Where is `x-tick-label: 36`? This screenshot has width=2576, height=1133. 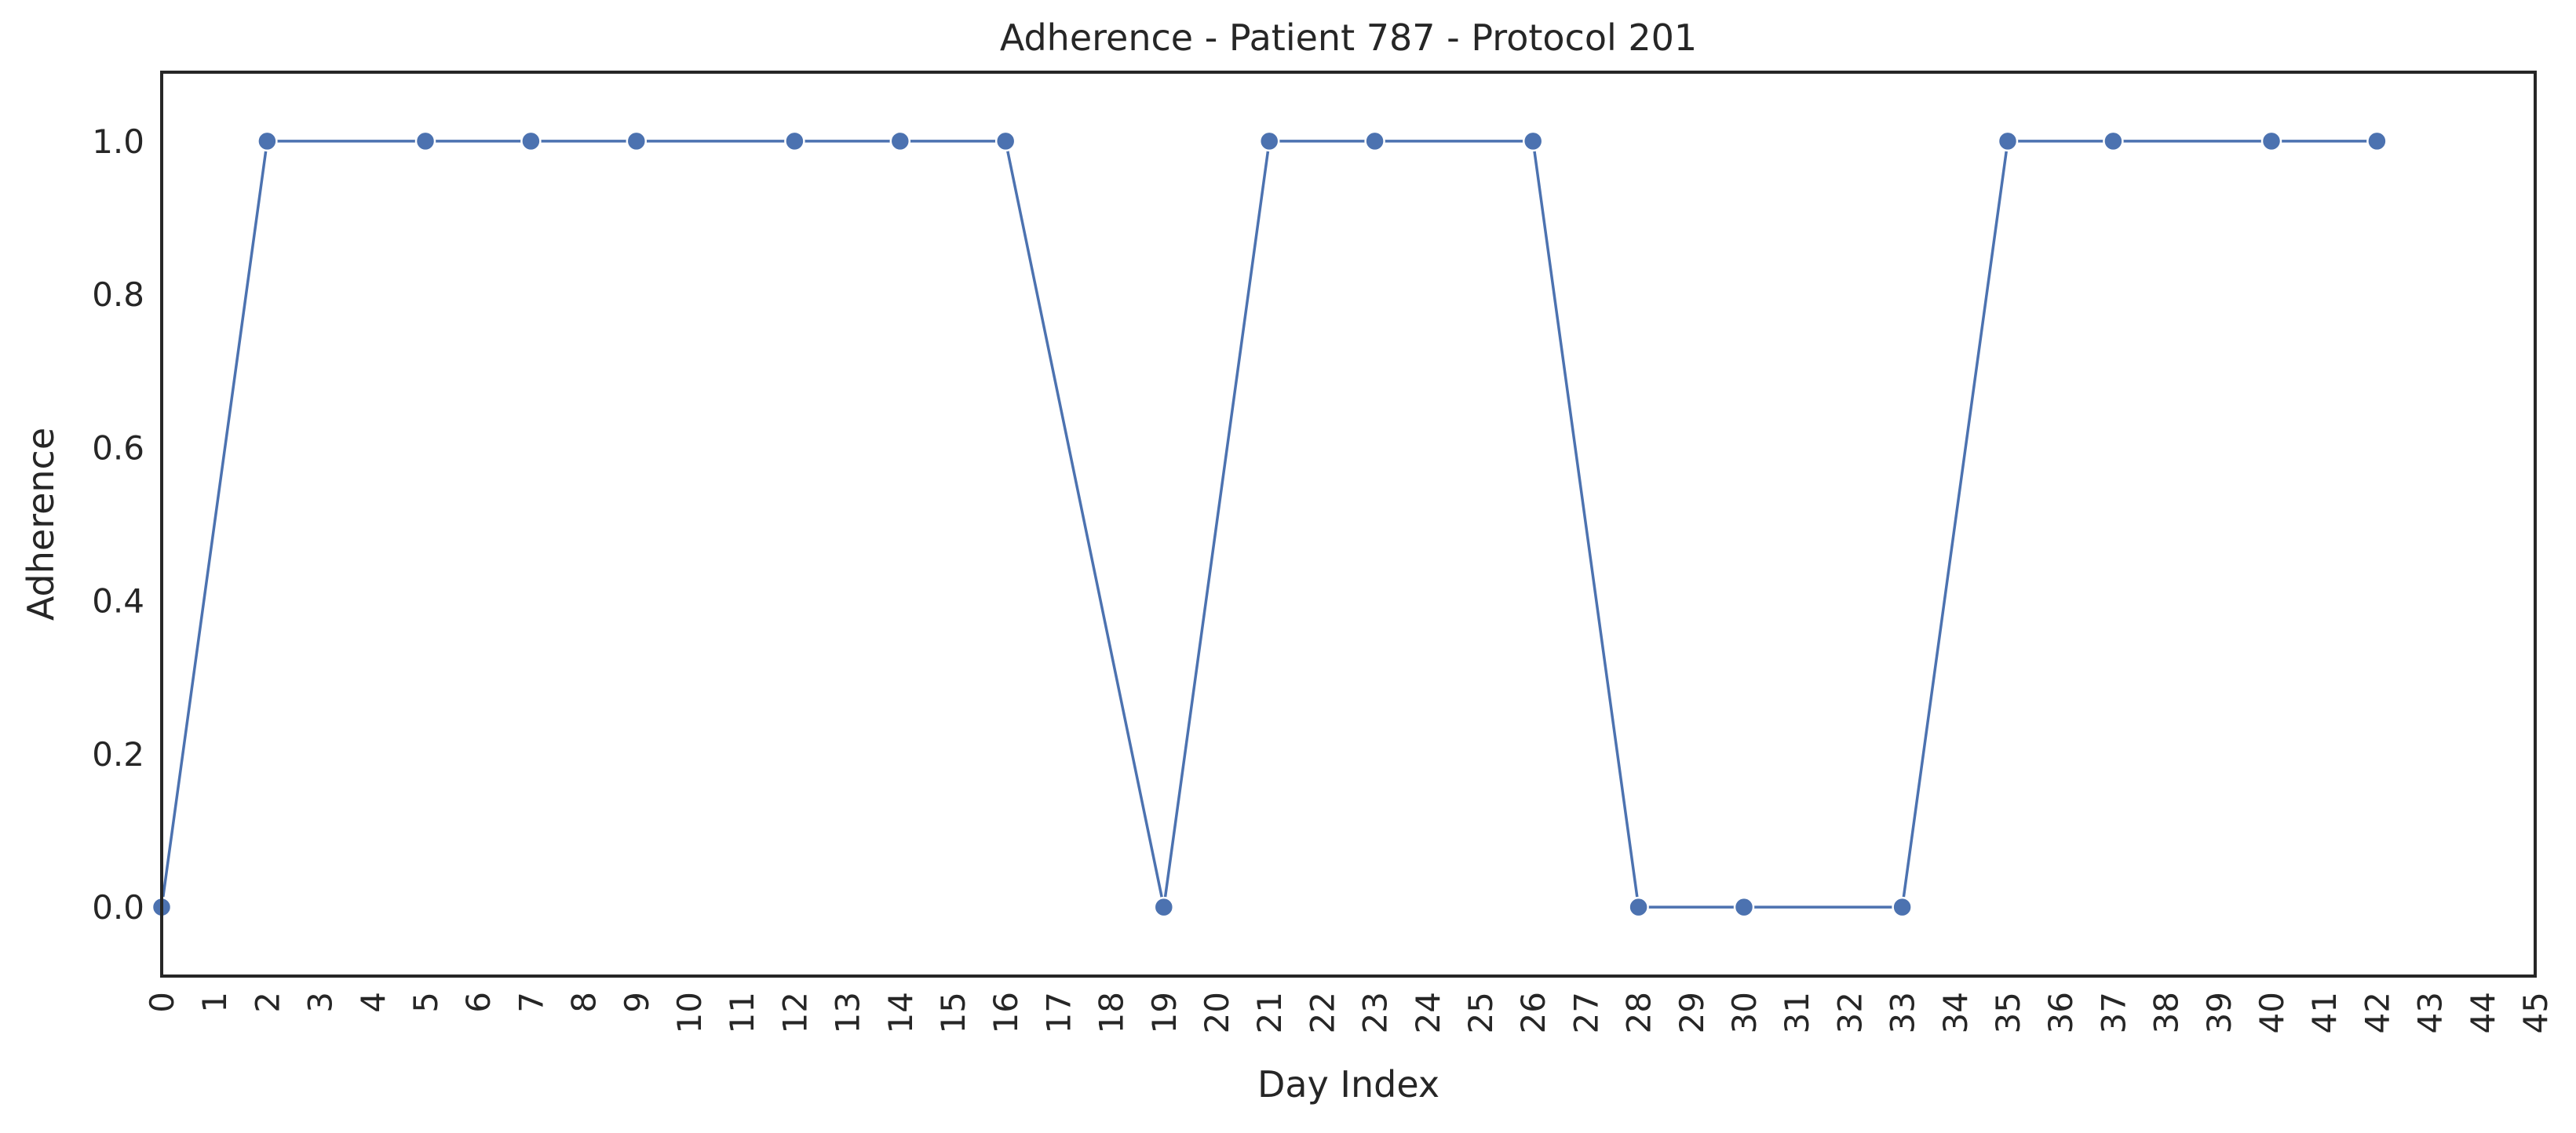
x-tick-label: 36 is located at coordinates (2060, 1012).